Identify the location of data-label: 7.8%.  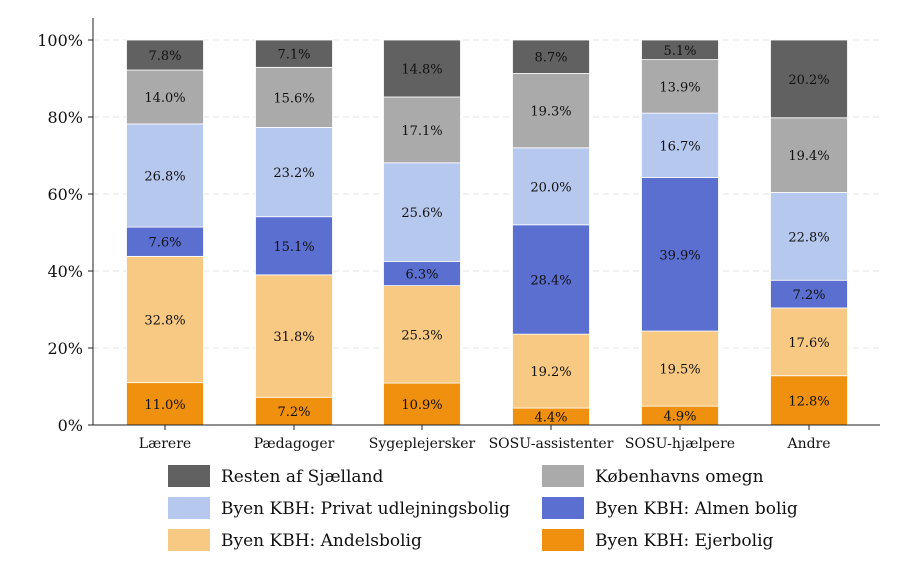
(164, 56).